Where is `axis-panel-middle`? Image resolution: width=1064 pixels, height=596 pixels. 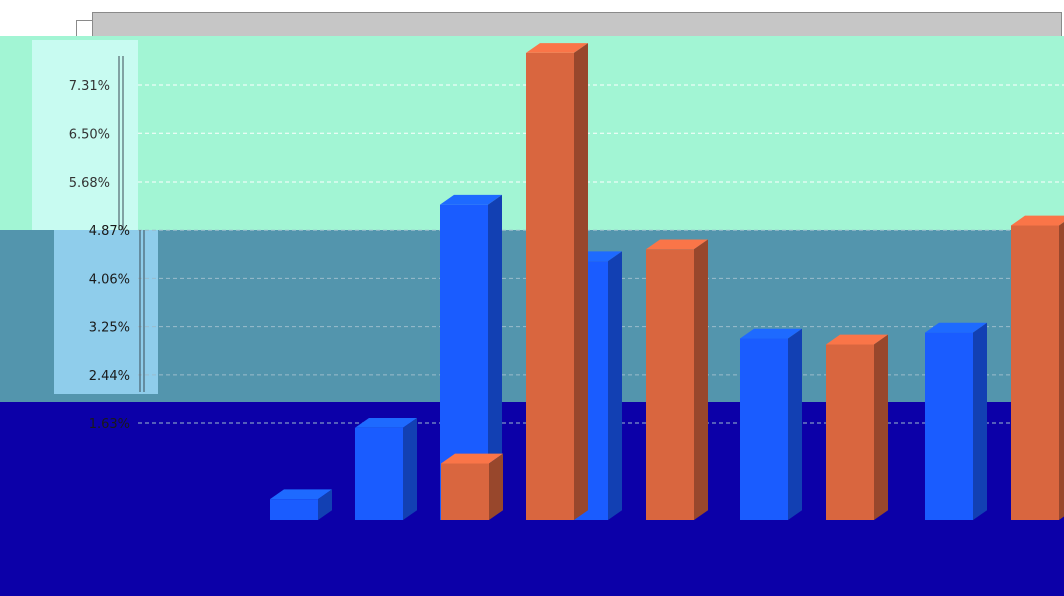 axis-panel-middle is located at coordinates (106, 312).